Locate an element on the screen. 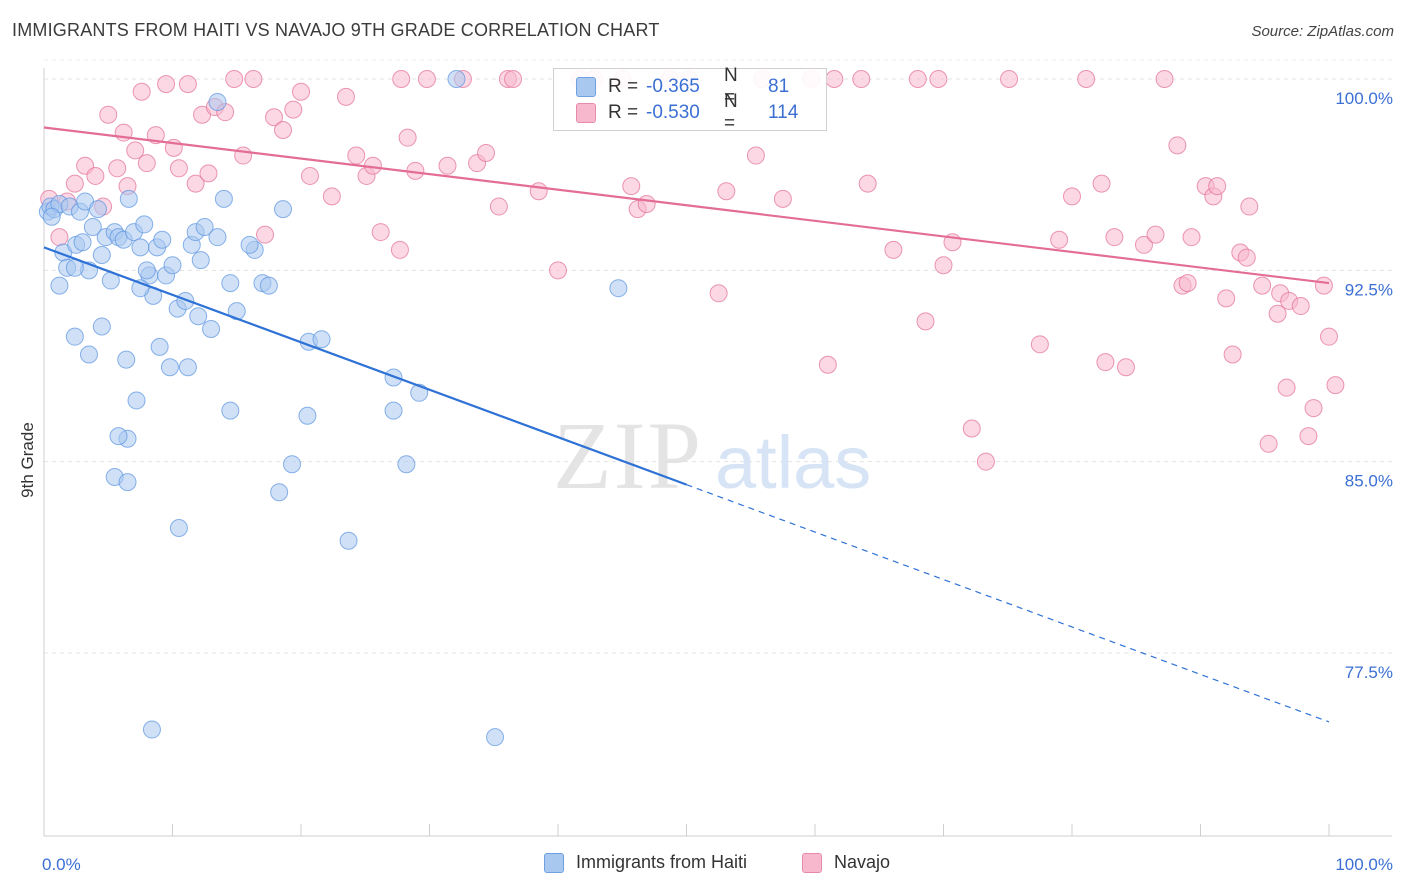 The height and width of the screenshot is (892, 1406). legend-item-navajo: Navajo is located at coordinates (846, 862).